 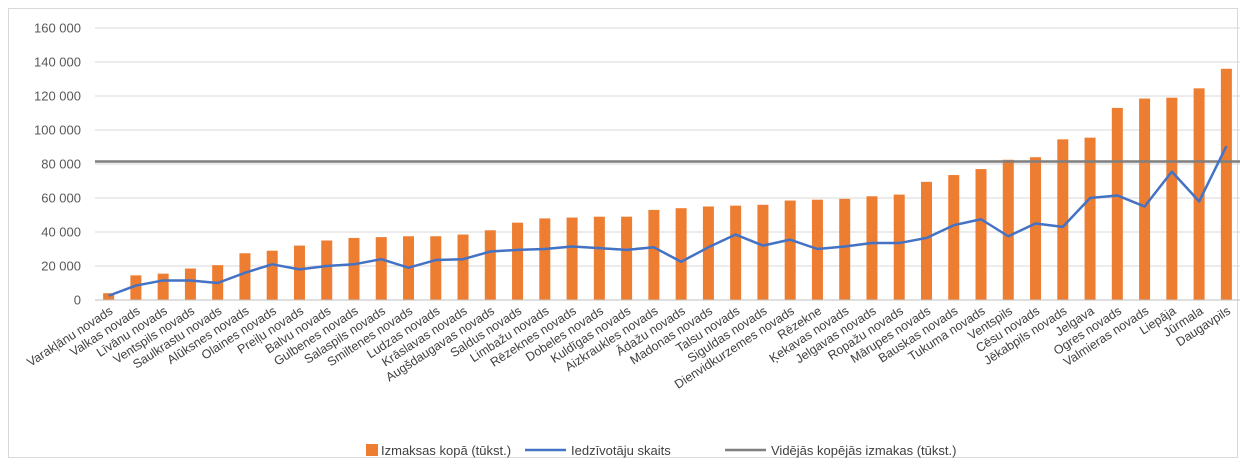 I want to click on y-tick-label: 120 000, so click(x=57, y=96).